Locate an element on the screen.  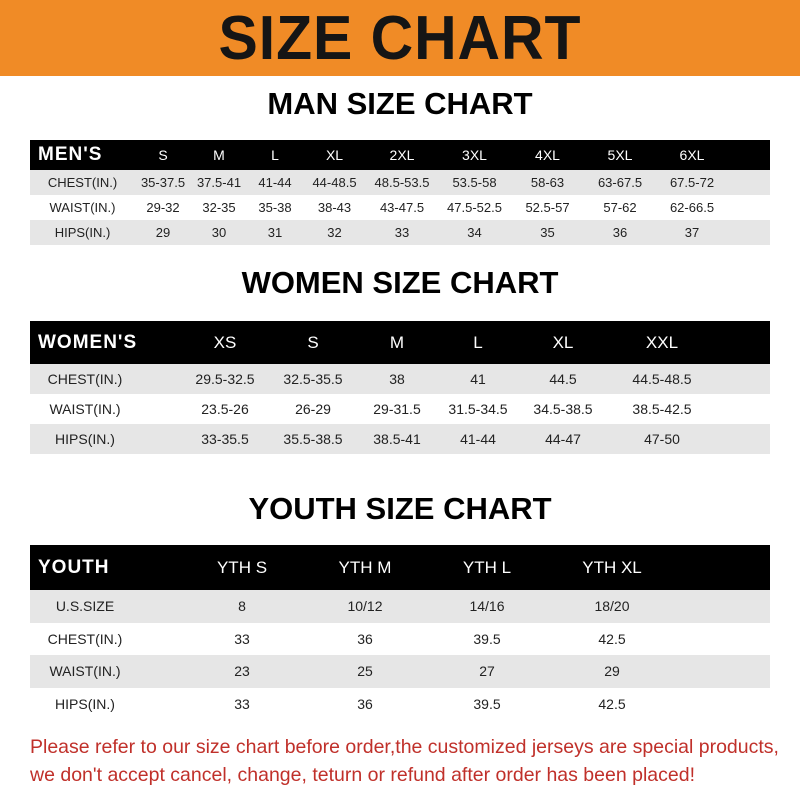
table-cell: 47-50 is located at coordinates (662, 439).